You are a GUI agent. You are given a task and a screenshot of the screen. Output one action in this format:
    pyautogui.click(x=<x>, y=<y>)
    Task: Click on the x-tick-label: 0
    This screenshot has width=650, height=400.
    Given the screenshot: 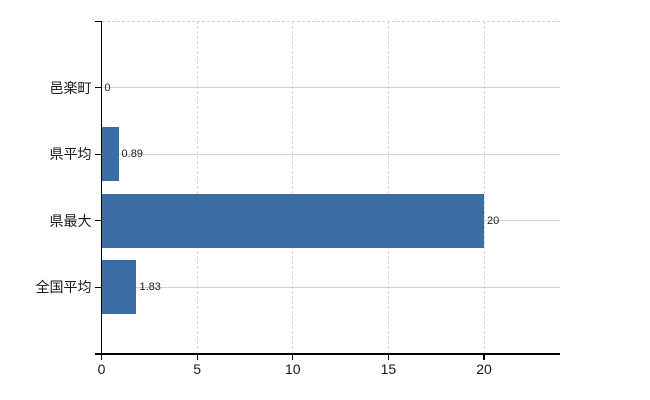 What is the action you would take?
    pyautogui.click(x=101, y=369)
    